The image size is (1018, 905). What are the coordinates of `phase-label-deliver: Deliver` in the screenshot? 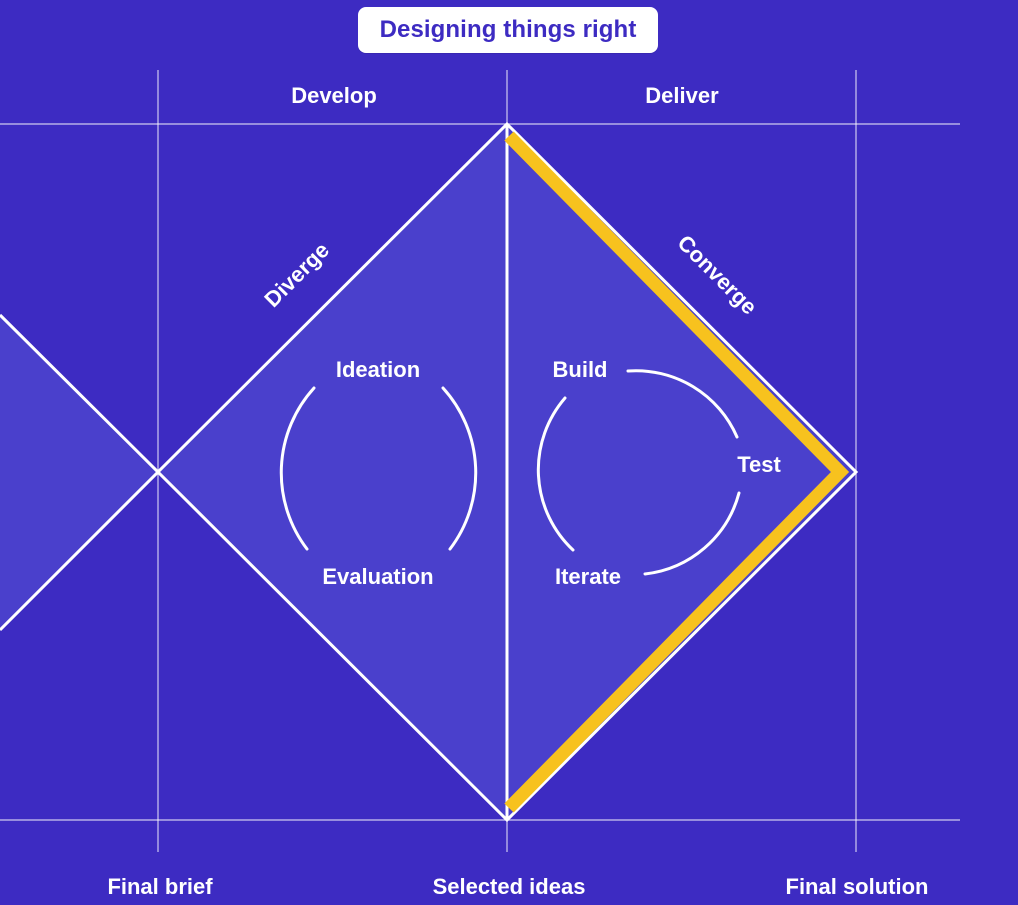 It's located at (682, 95).